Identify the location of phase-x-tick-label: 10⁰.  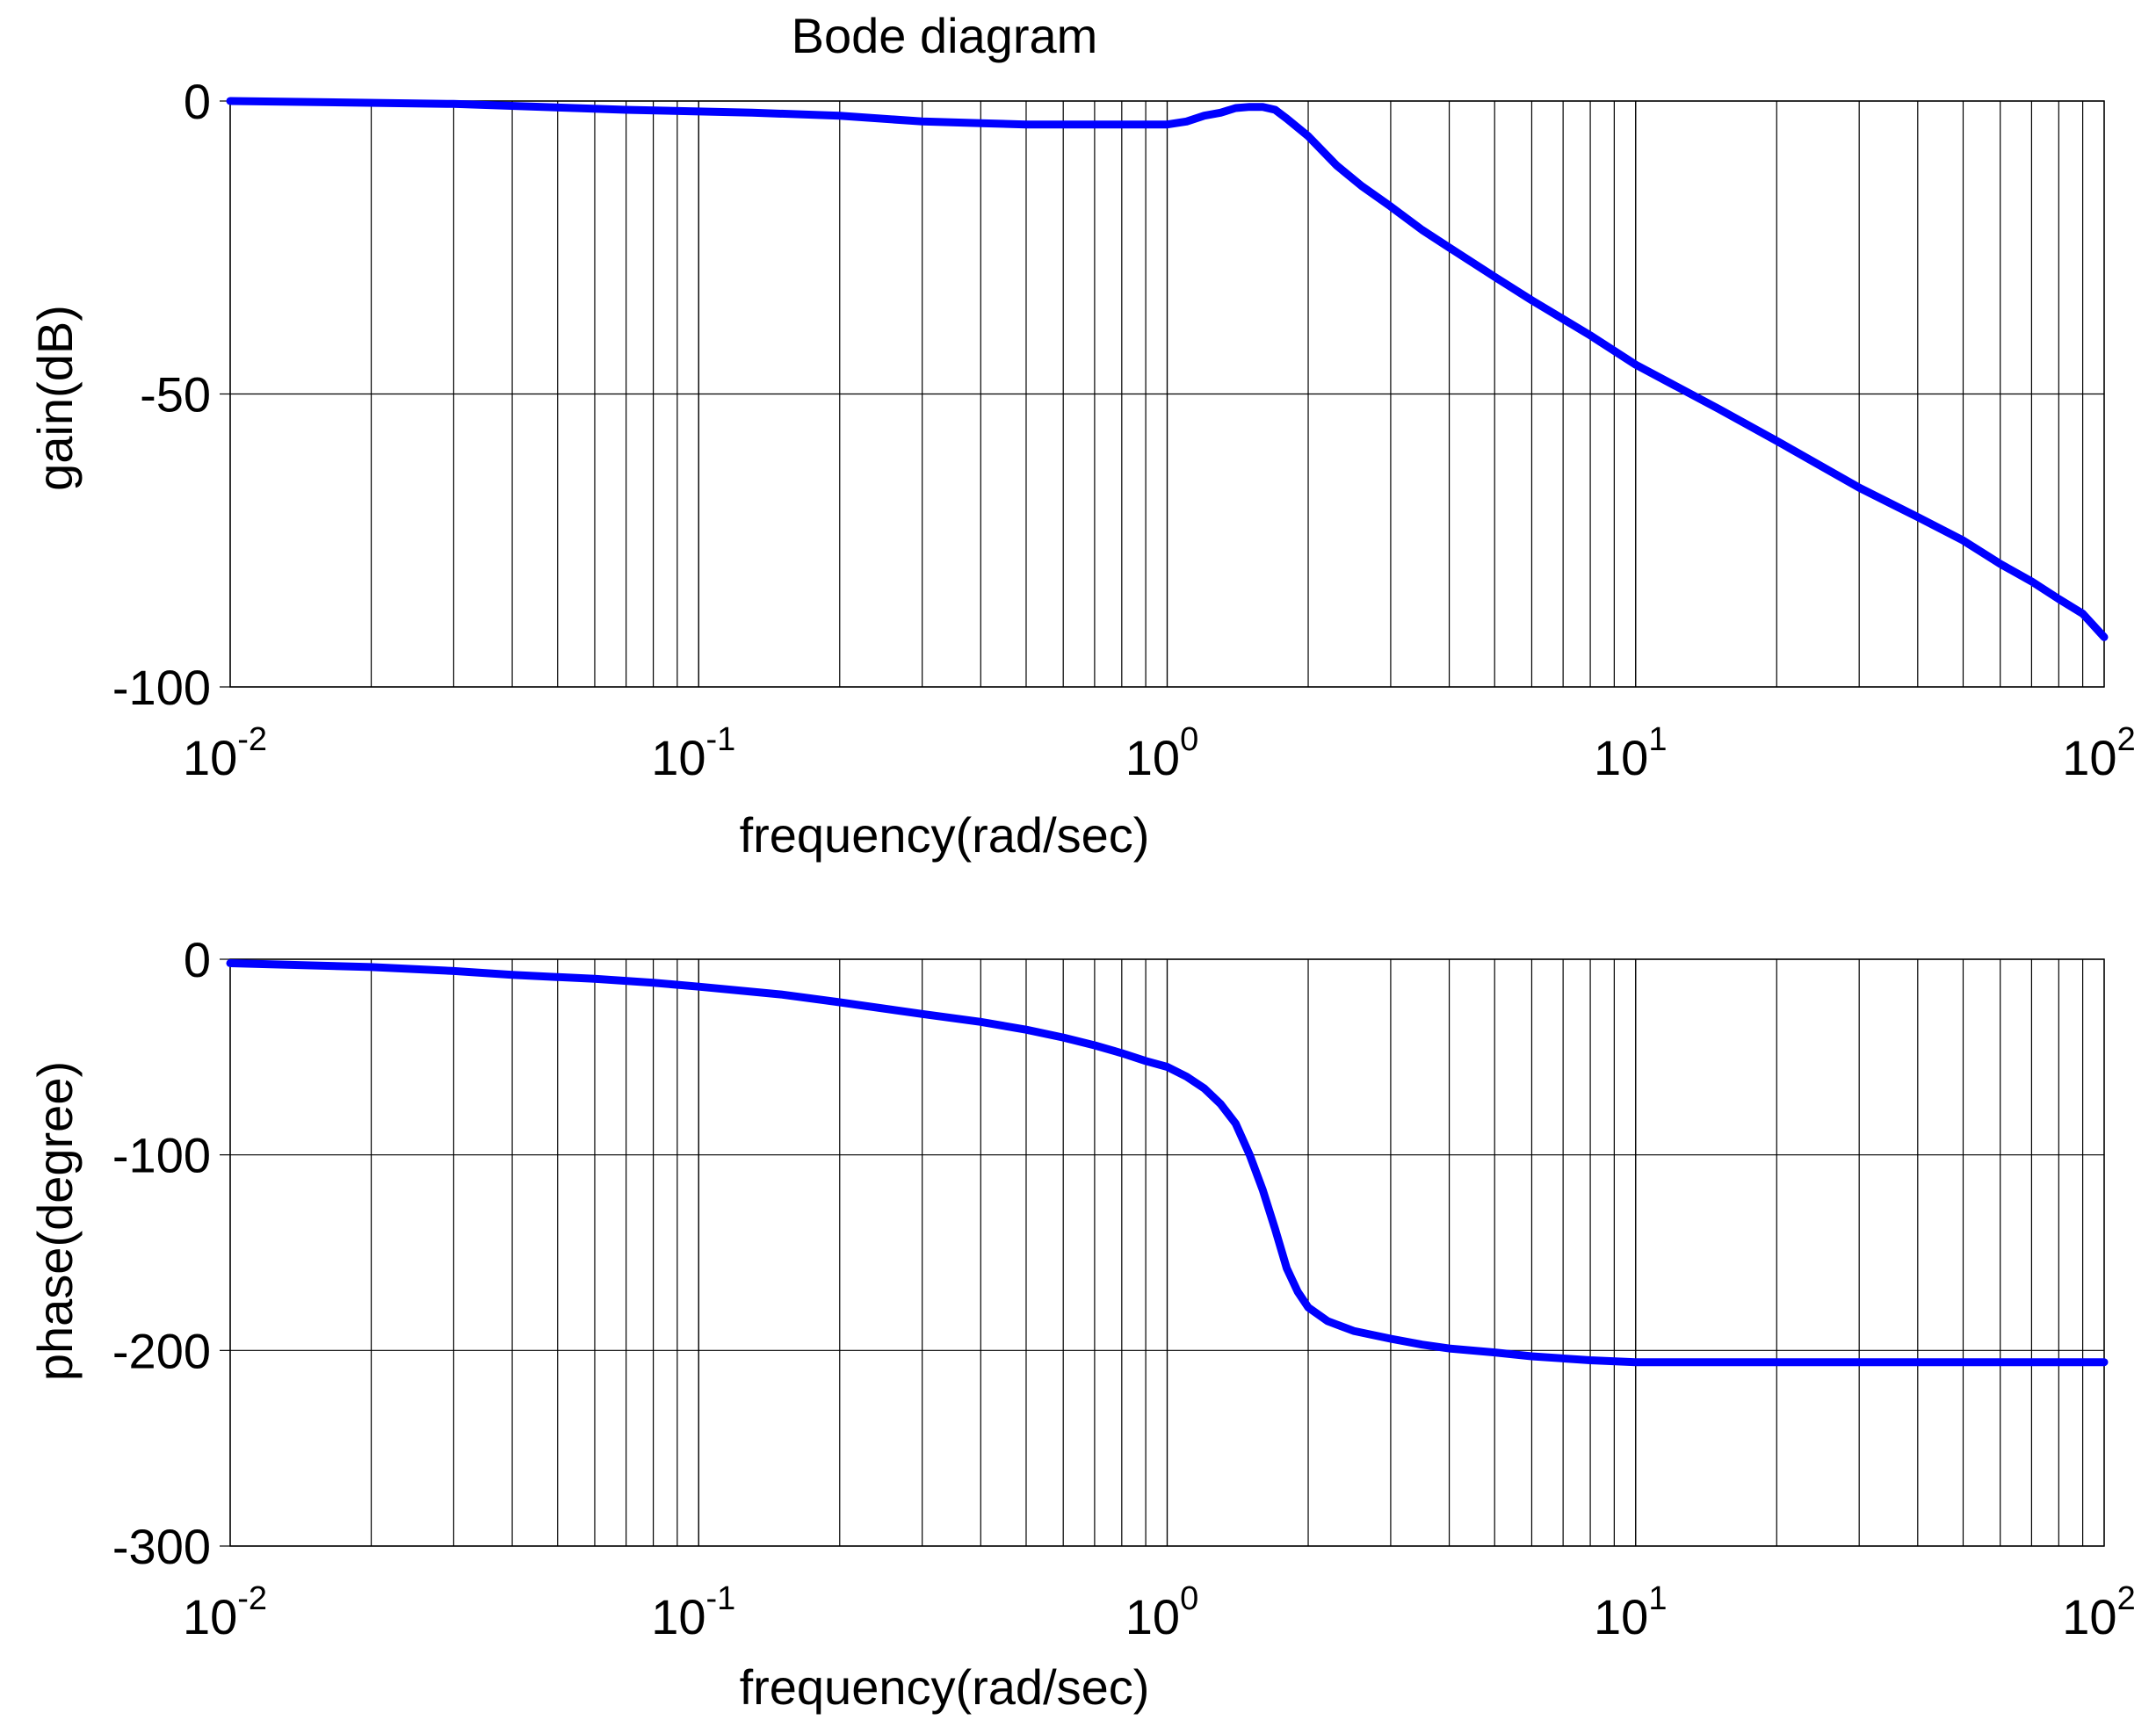
(1162, 1612).